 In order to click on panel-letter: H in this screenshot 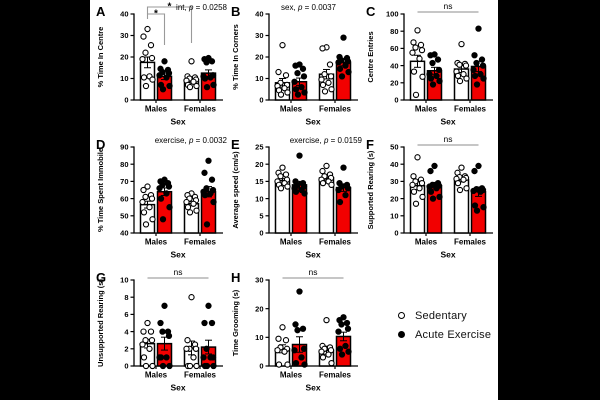, I will do `click(235, 277)`.